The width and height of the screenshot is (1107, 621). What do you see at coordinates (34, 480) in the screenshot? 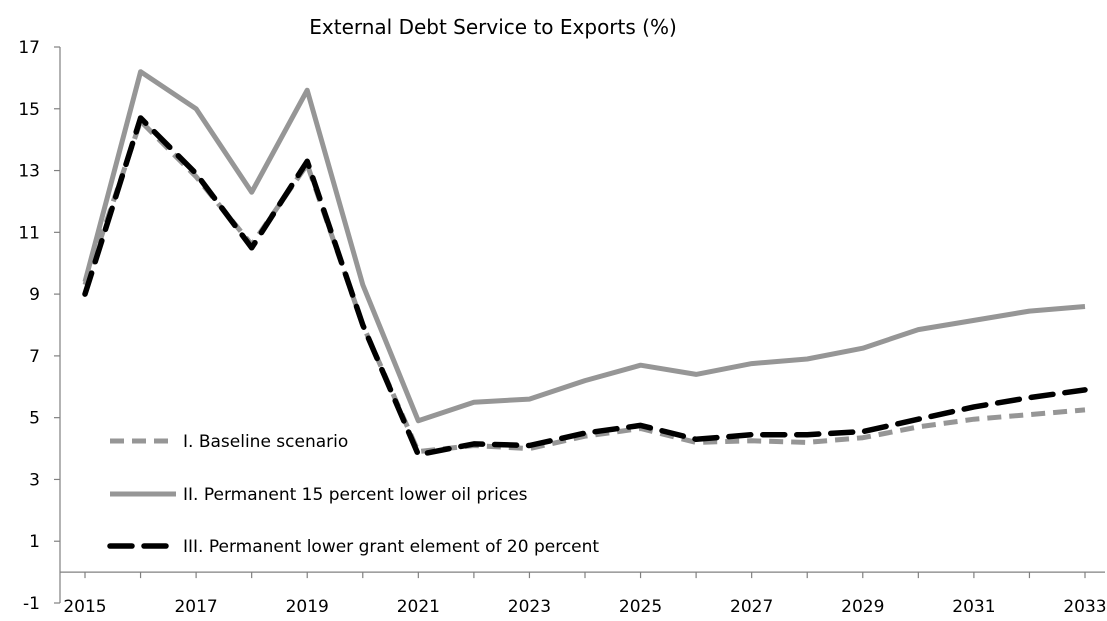
I see `y-tick-label: 3` at bounding box center [34, 480].